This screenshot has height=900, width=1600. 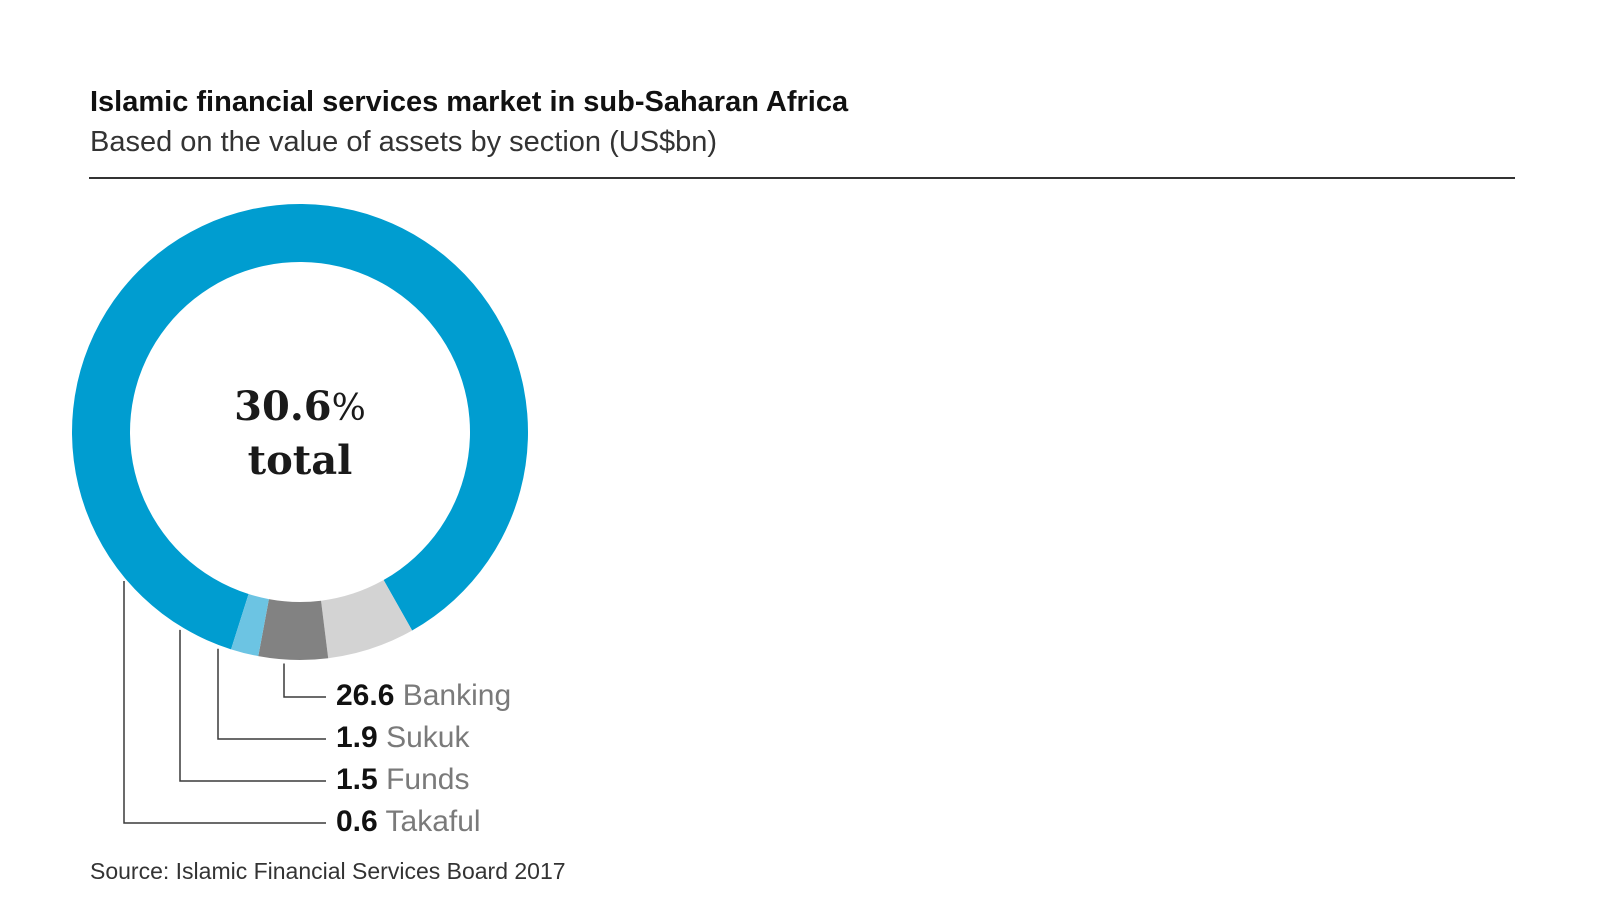 I want to click on donut-center-unit: %, so click(x=348, y=408).